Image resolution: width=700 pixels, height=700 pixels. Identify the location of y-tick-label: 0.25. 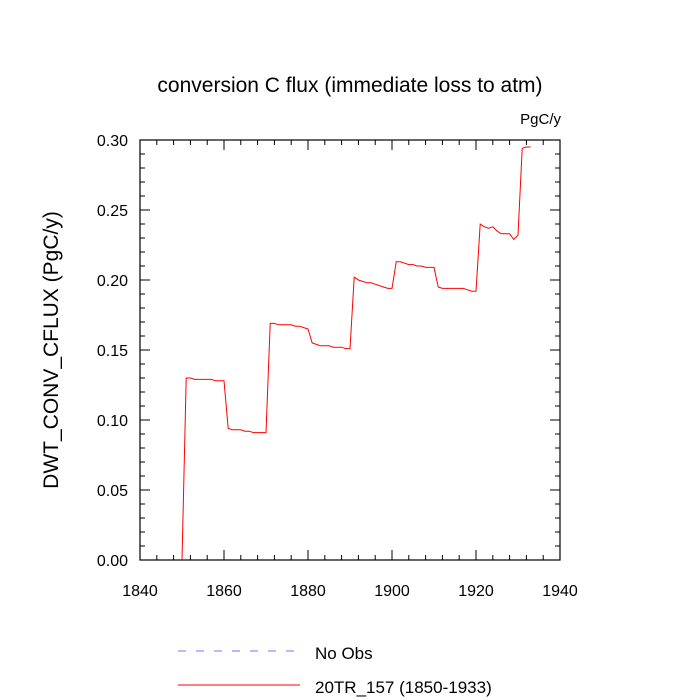
(112, 211).